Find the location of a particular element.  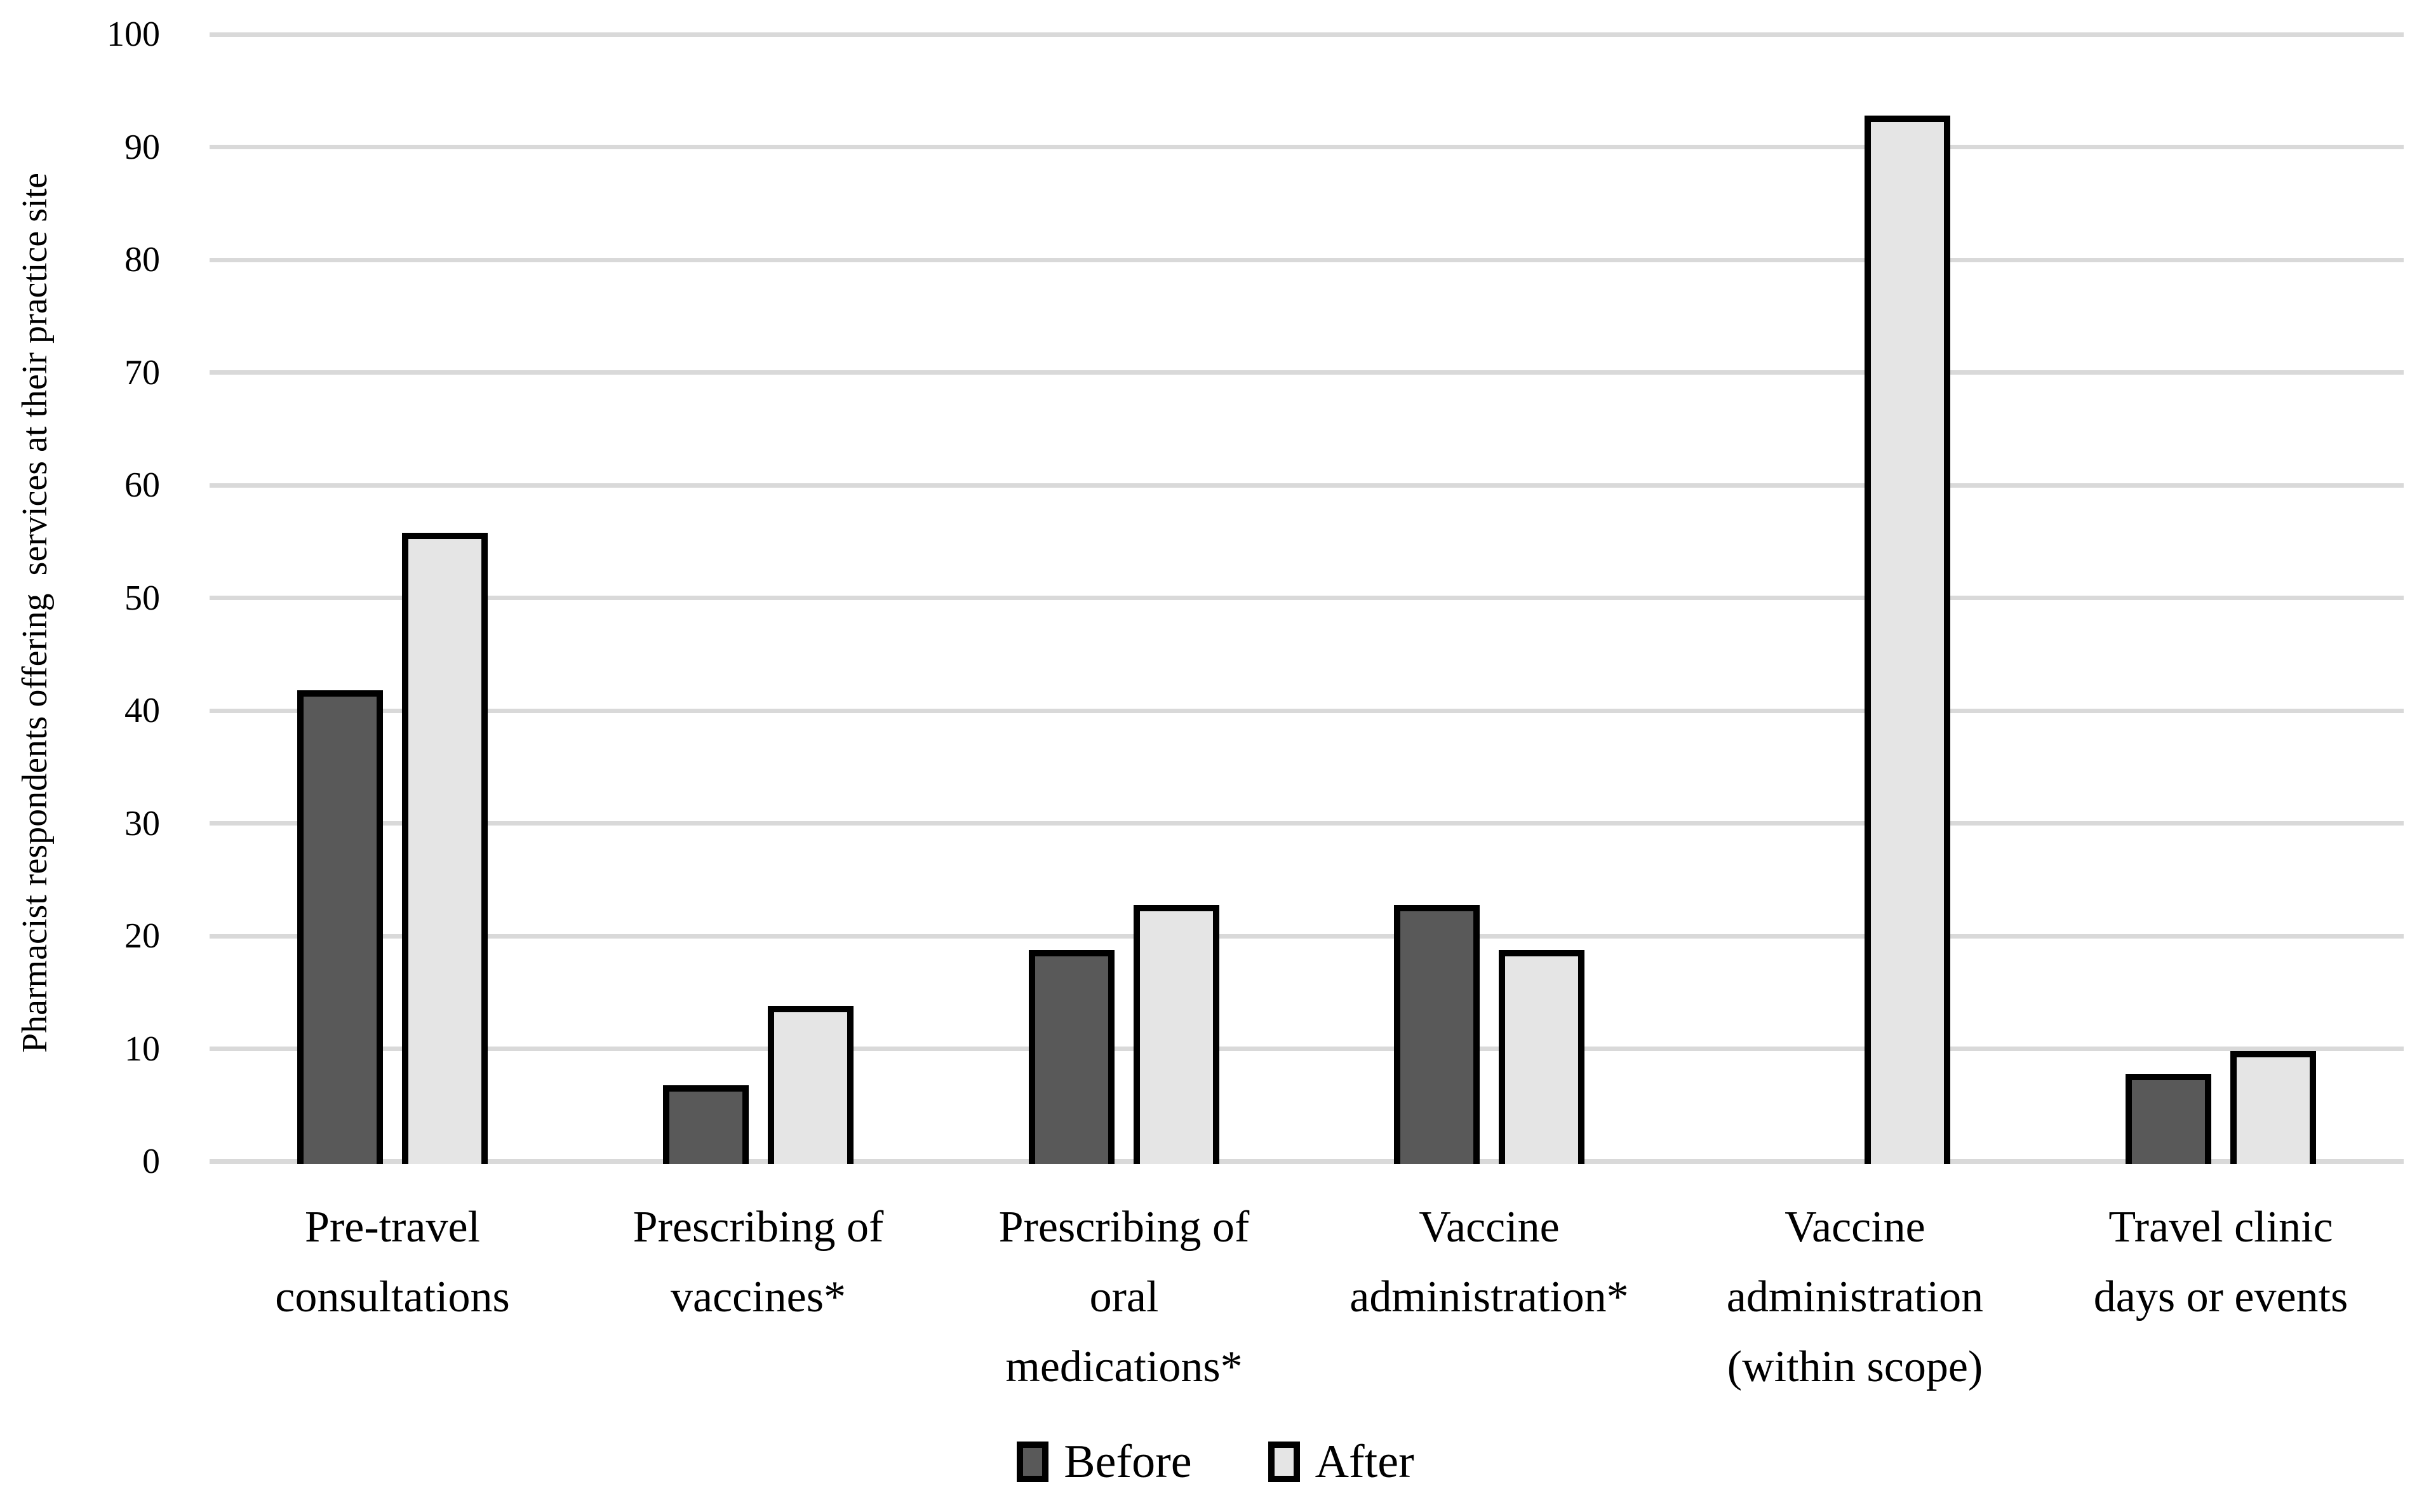

y-tick-label: 20 is located at coordinates (142, 936).